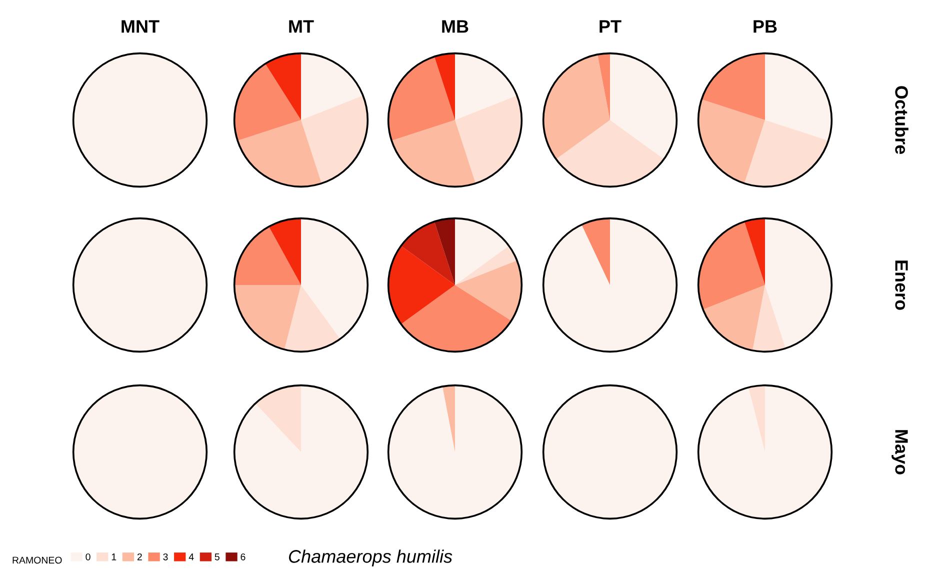 Image resolution: width=934 pixels, height=573 pixels. What do you see at coordinates (611, 26) in the screenshot?
I see `chart-title: PT` at bounding box center [611, 26].